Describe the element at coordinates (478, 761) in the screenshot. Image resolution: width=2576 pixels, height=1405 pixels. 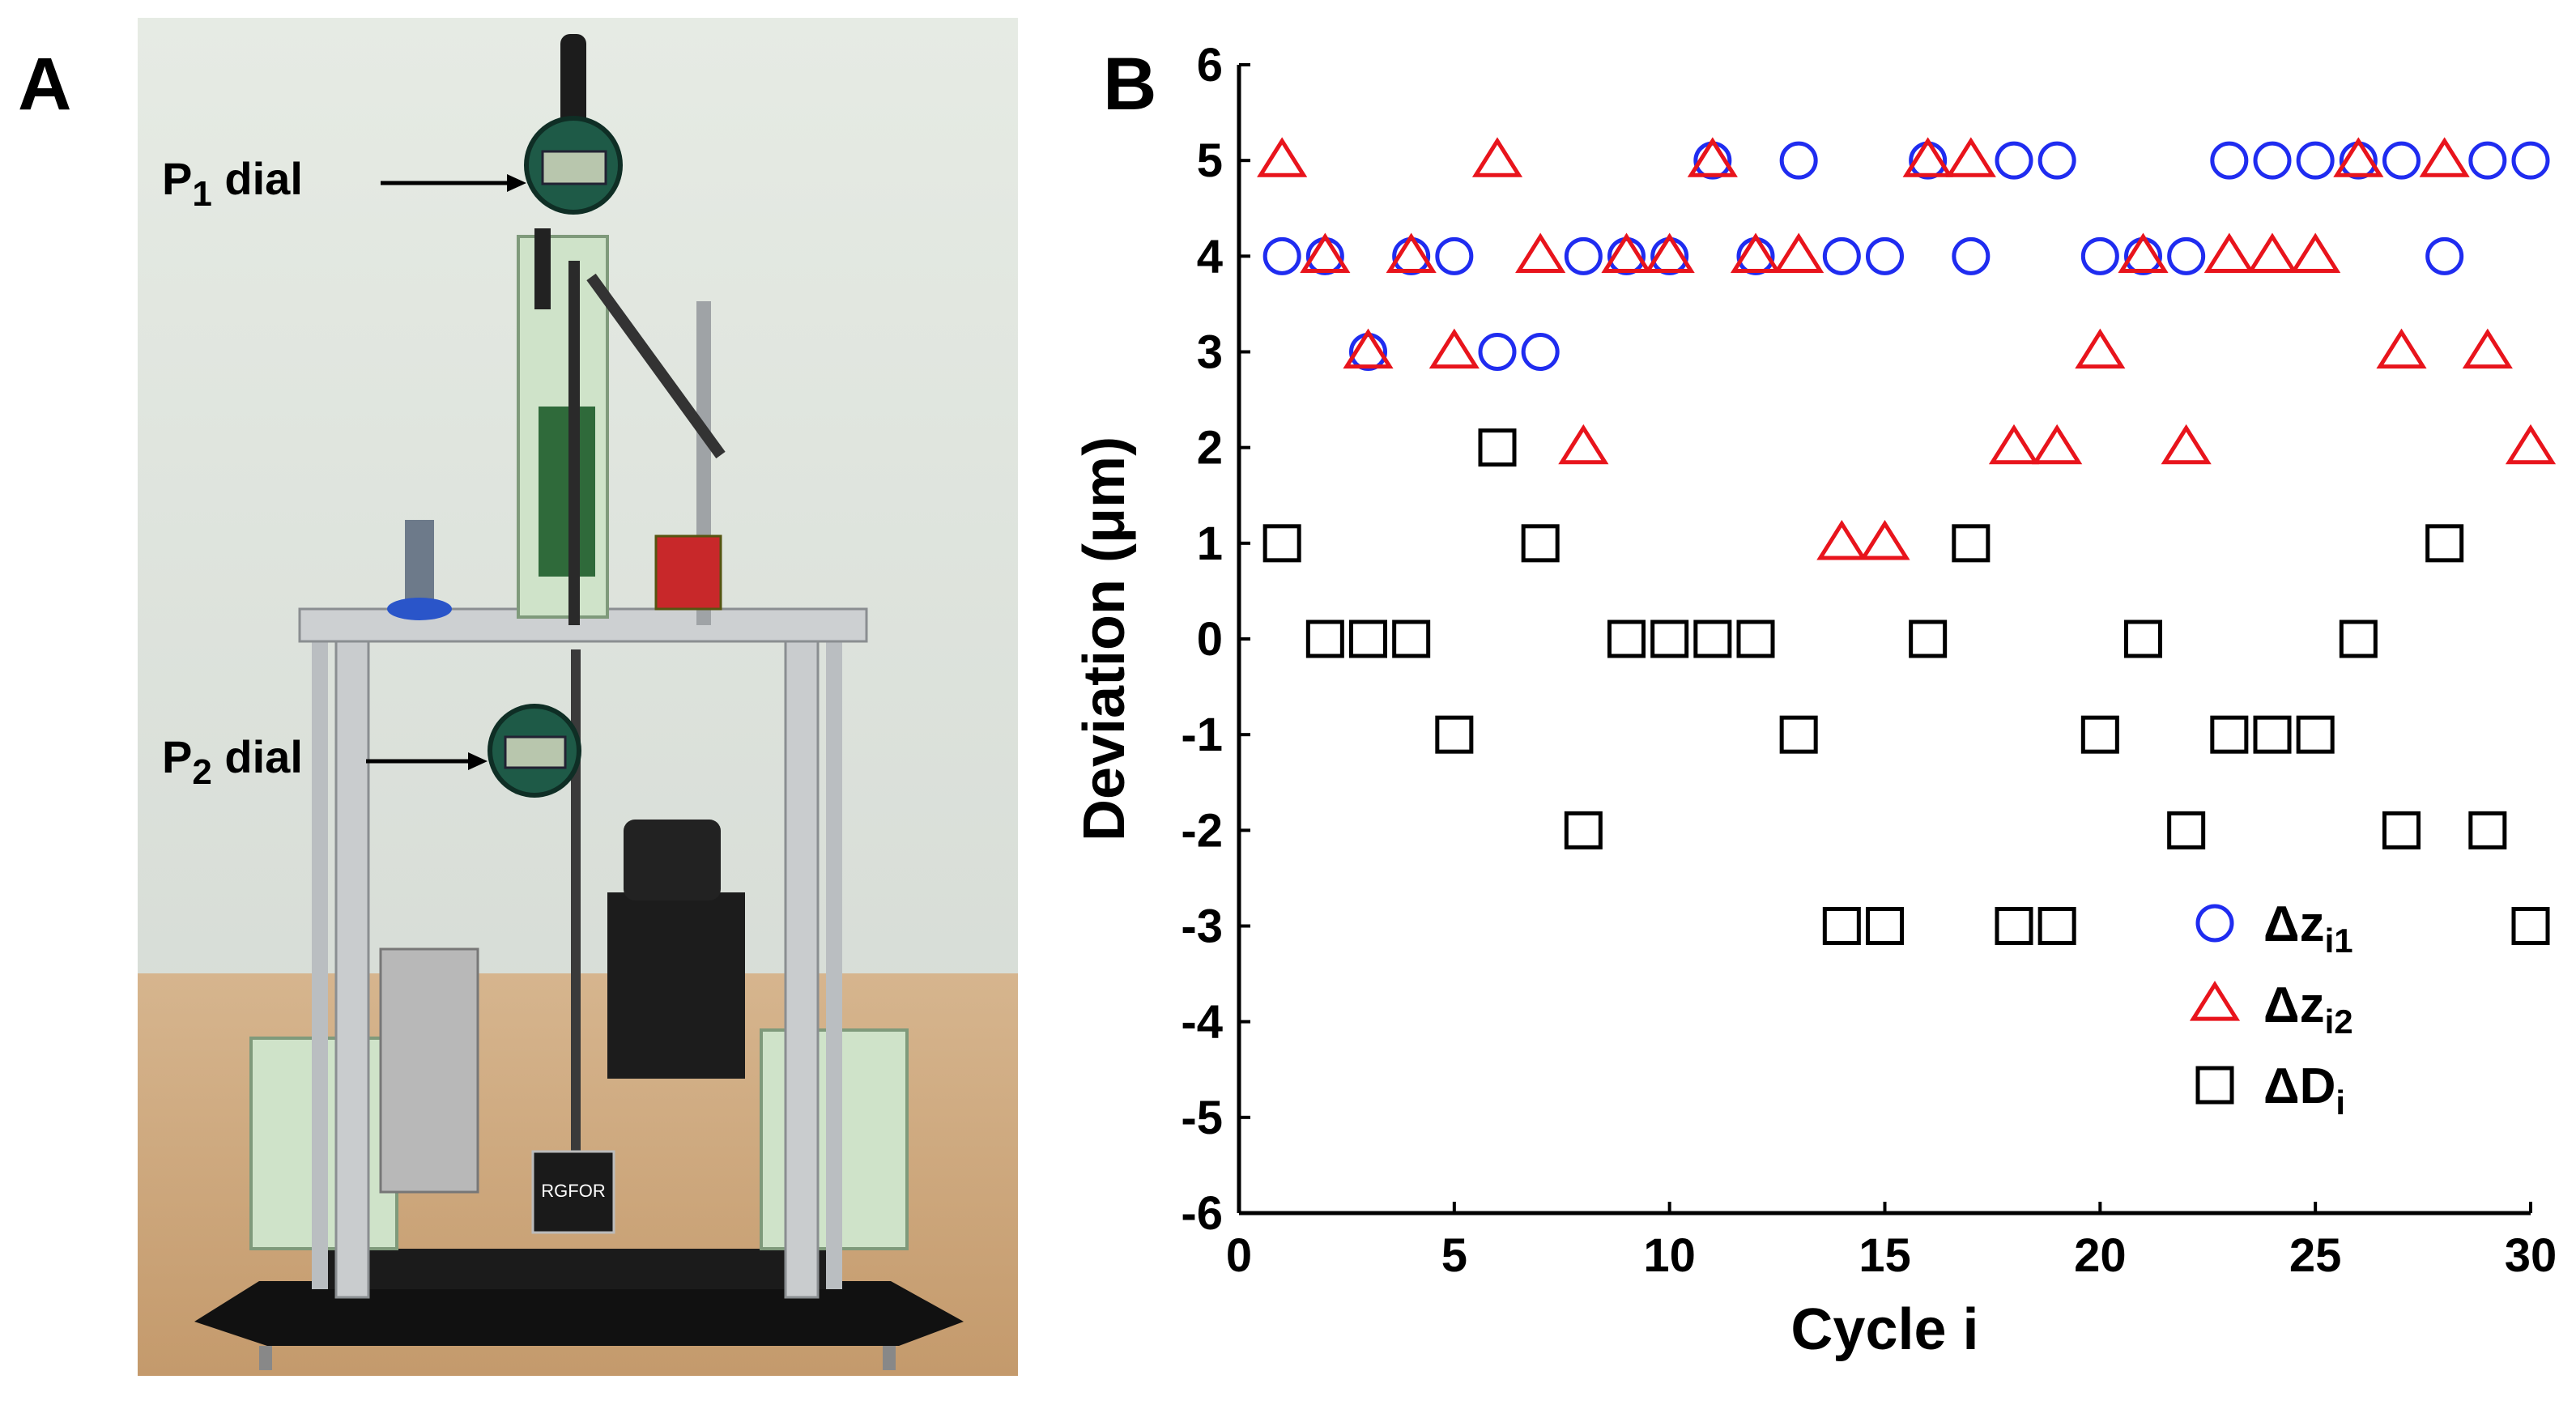
I see `p2-arrowhead` at that location.